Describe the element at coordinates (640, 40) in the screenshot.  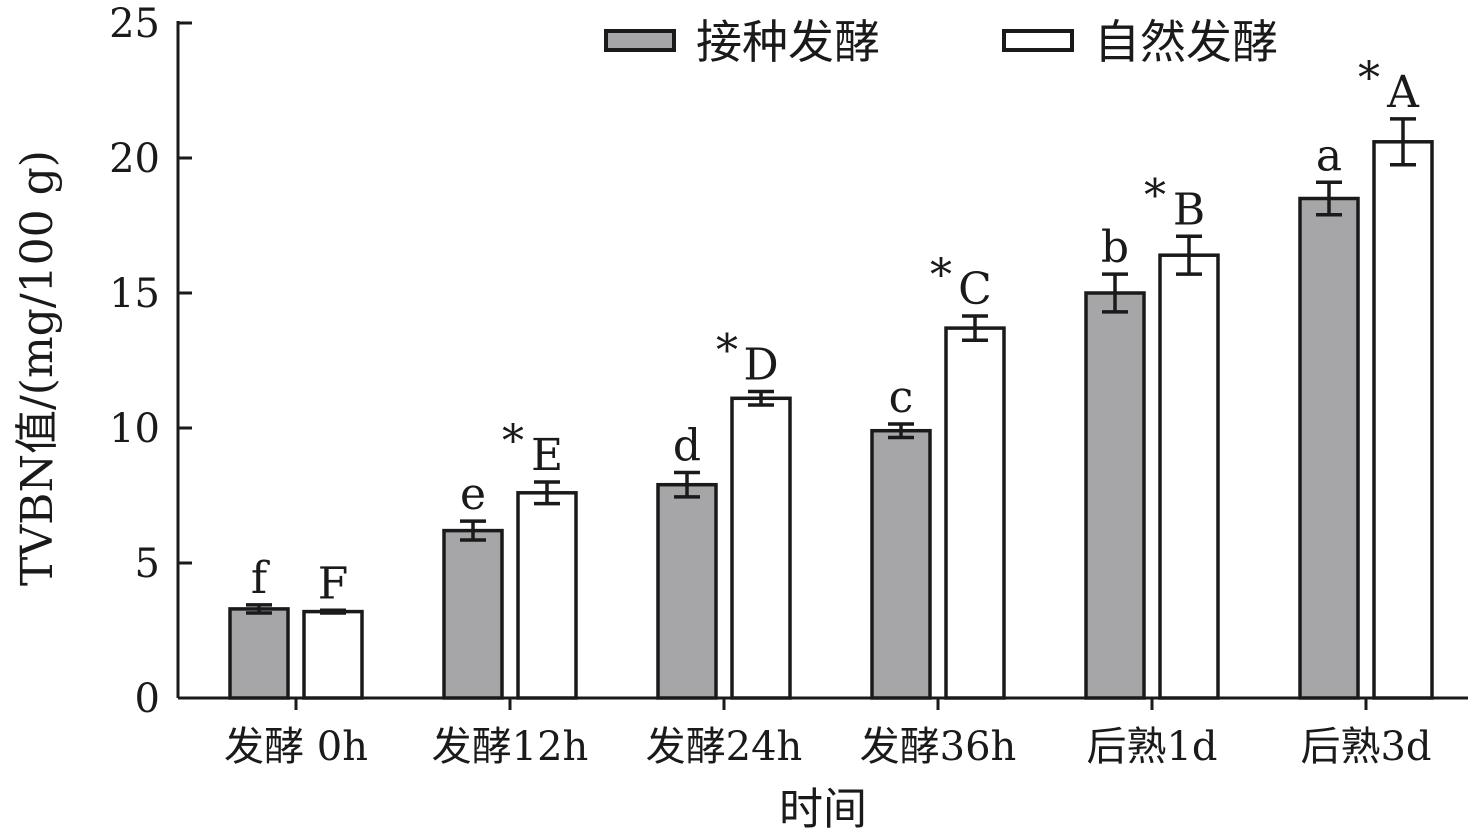
I see `legend-swatch-inoculated` at that location.